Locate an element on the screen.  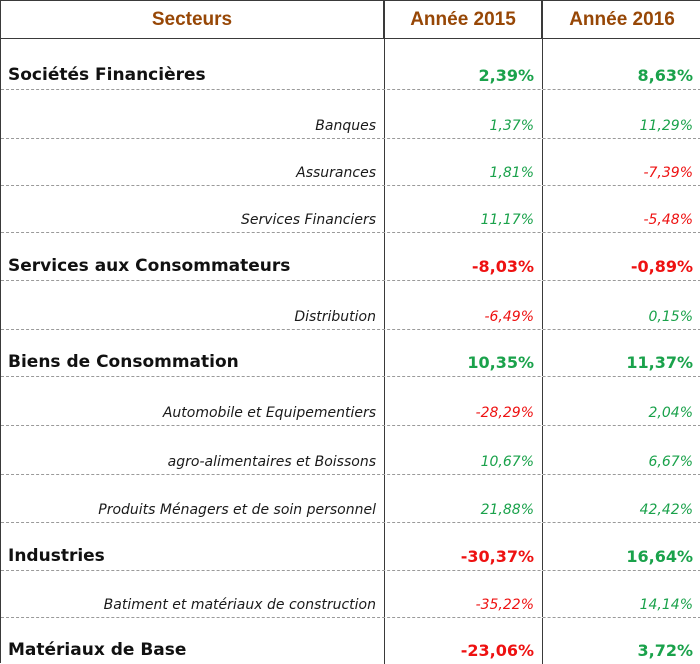
sector-label: Sociétés Financières is located at coordinates (193, 64).